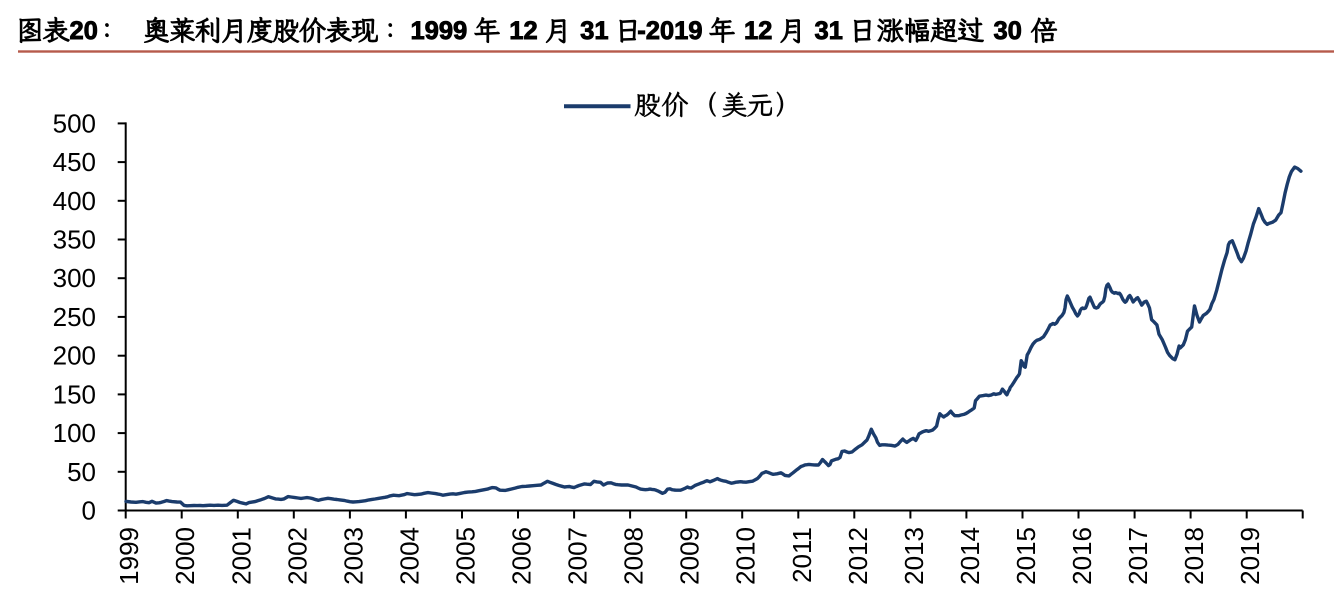 This screenshot has height=616, width=1334. I want to click on svg-text: 350, so click(74, 240).